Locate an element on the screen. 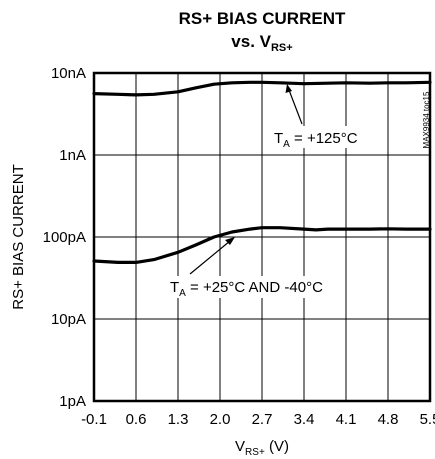 The image size is (435, 459). series-label-25-40-arrowhead is located at coordinates (230, 241).